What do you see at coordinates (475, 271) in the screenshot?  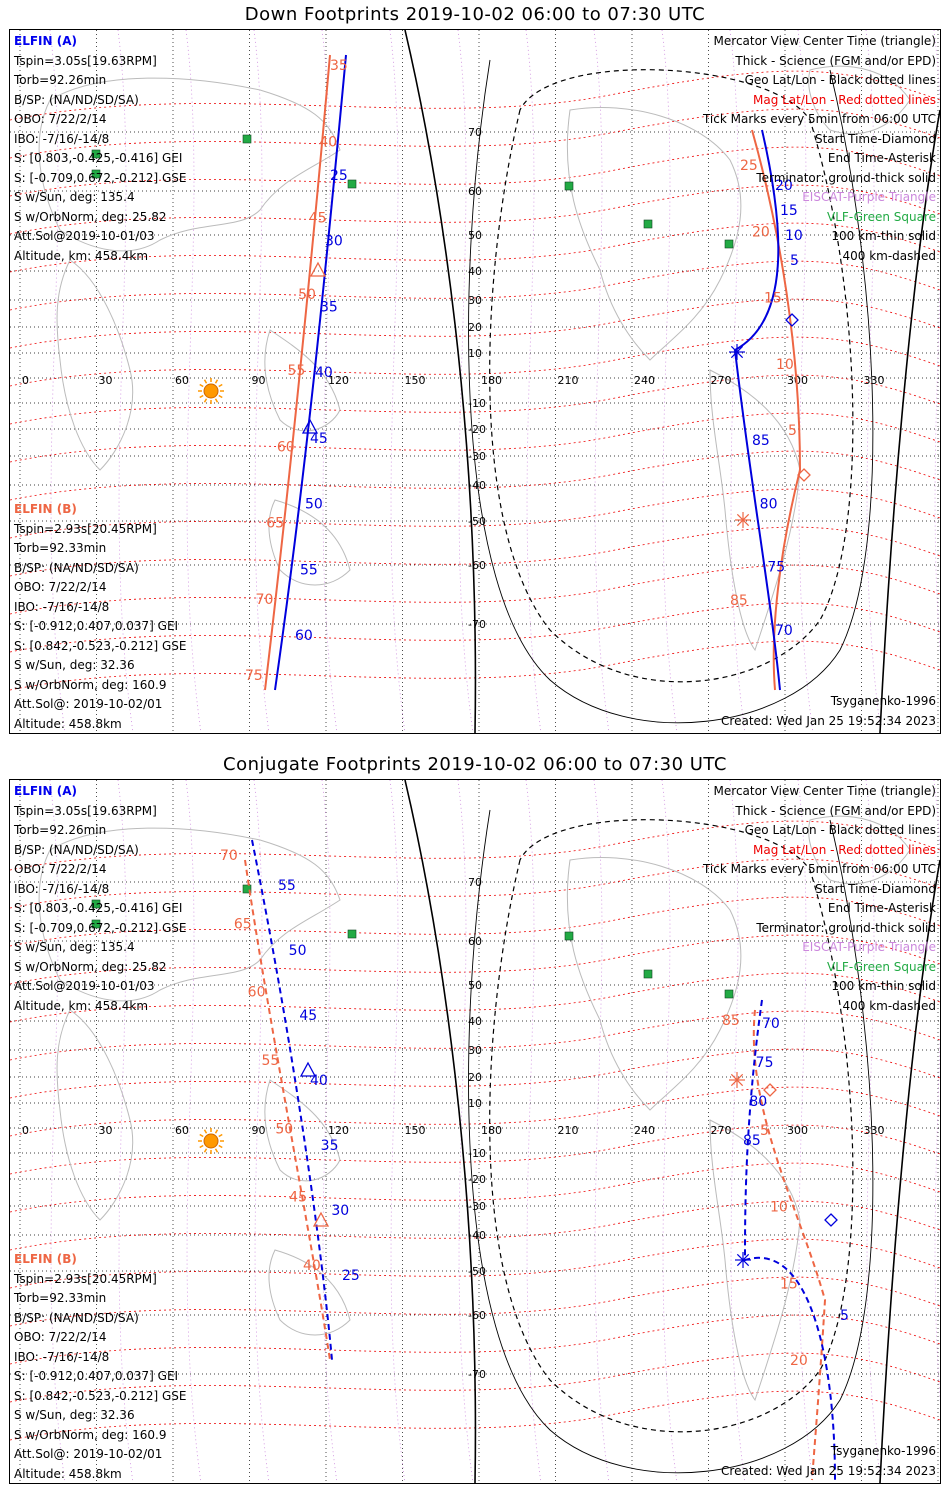 I see `latitude-tick-label: 40` at bounding box center [475, 271].